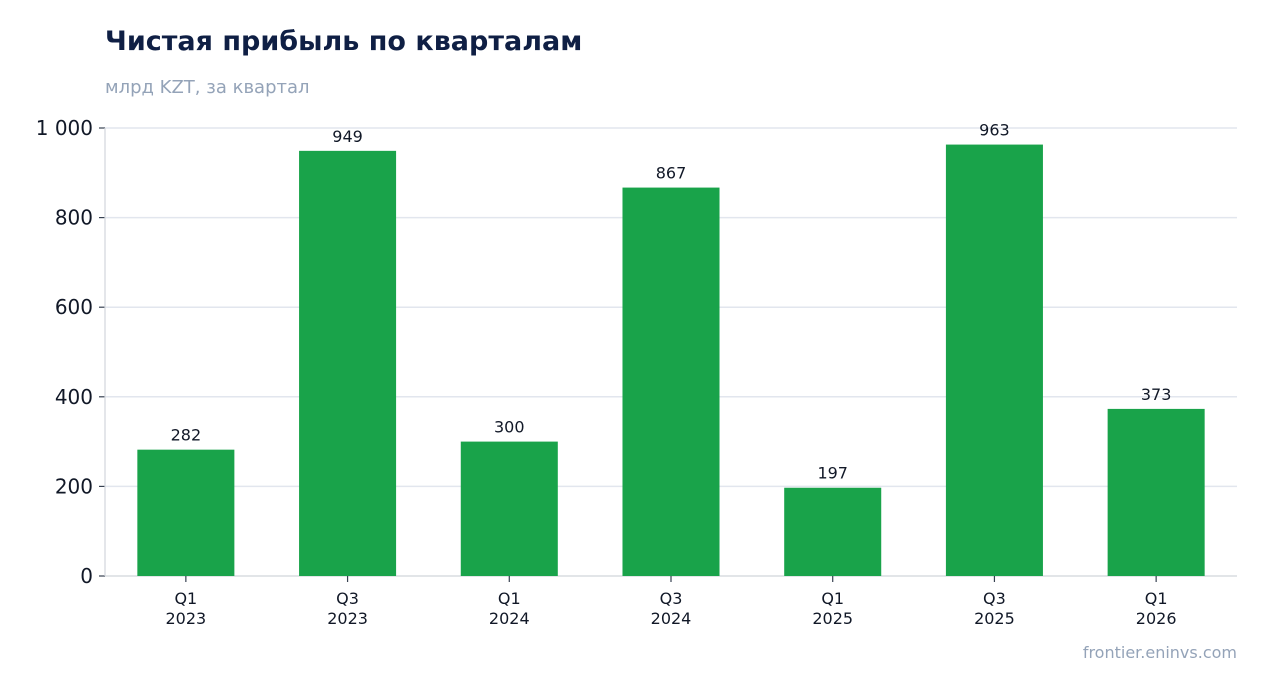 This screenshot has height=693, width=1267. I want to click on y-tick-label: 200, so click(74, 486).